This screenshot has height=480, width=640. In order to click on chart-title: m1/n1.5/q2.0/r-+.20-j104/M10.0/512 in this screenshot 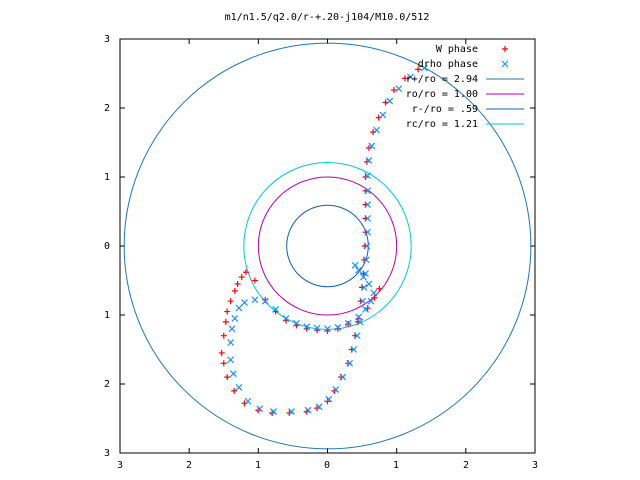, I will do `click(327, 17)`.